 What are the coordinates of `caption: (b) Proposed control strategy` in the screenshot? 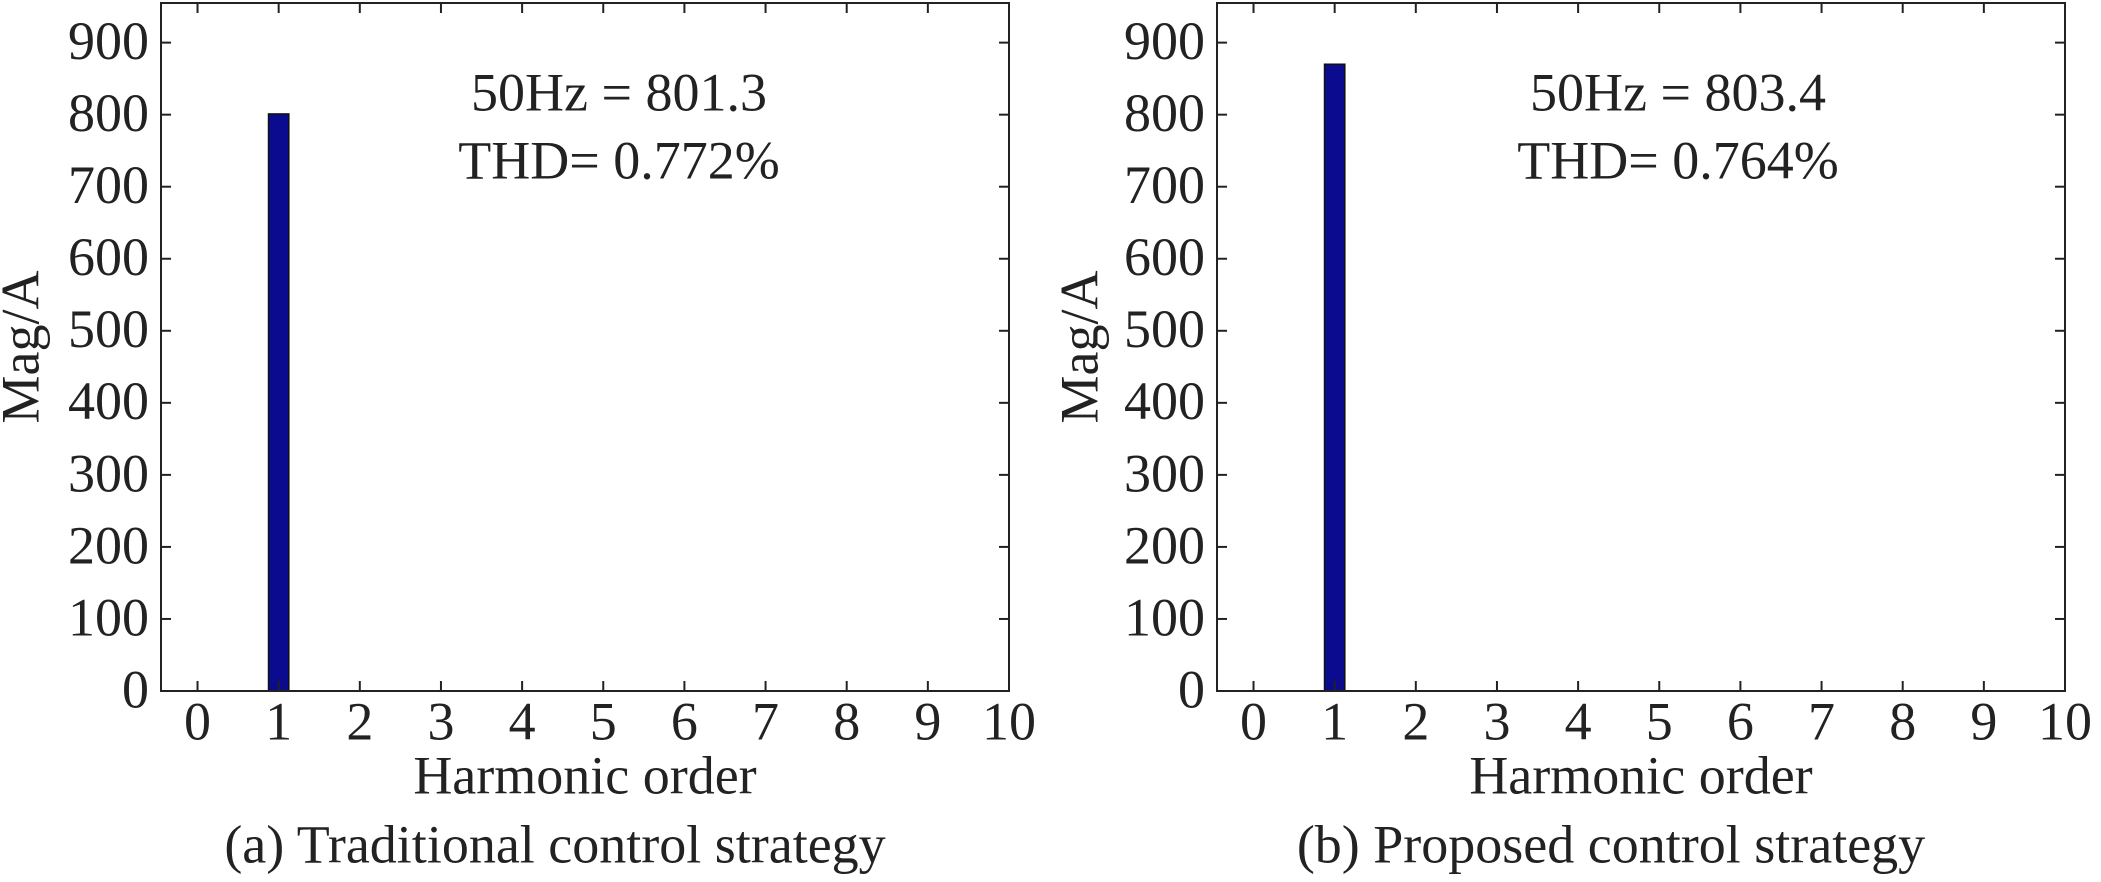 It's located at (1611, 844).